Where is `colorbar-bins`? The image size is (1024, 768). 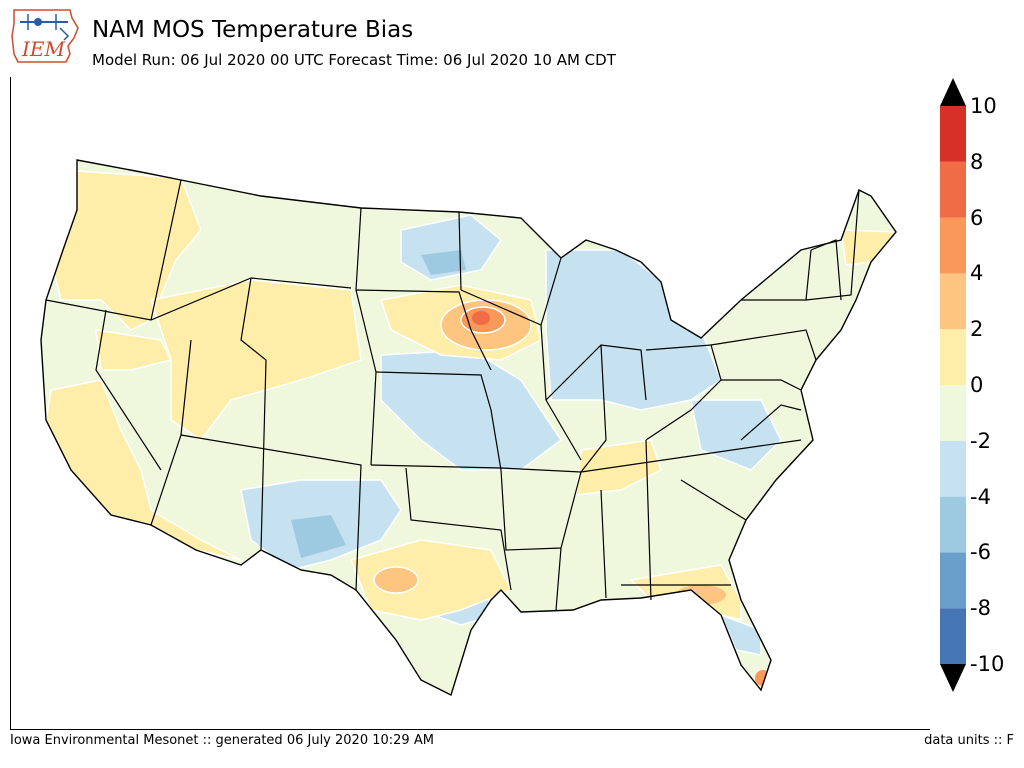
colorbar-bins is located at coordinates (953, 385).